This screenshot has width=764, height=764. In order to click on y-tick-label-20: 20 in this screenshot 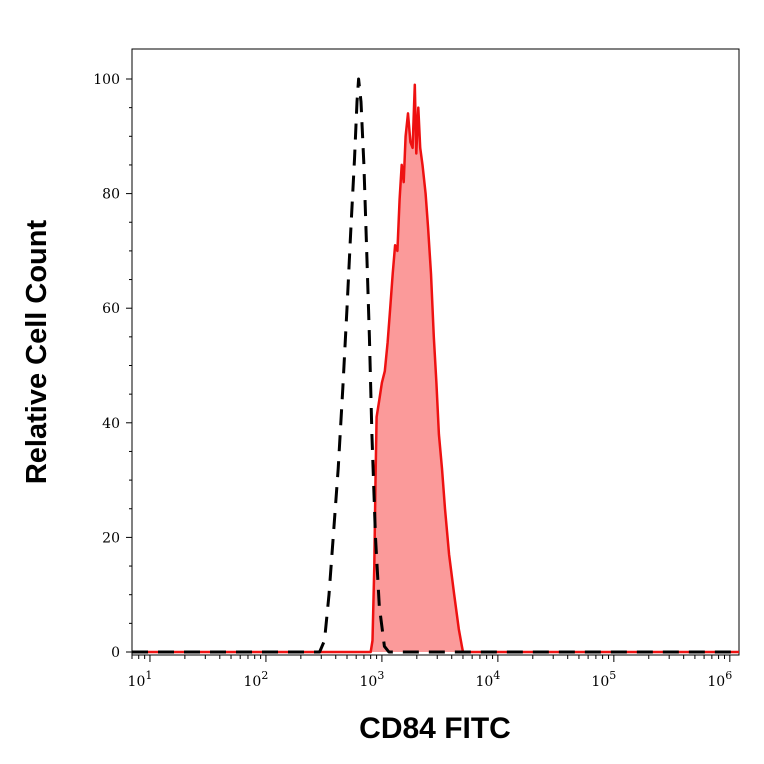, I will do `click(111, 538)`.